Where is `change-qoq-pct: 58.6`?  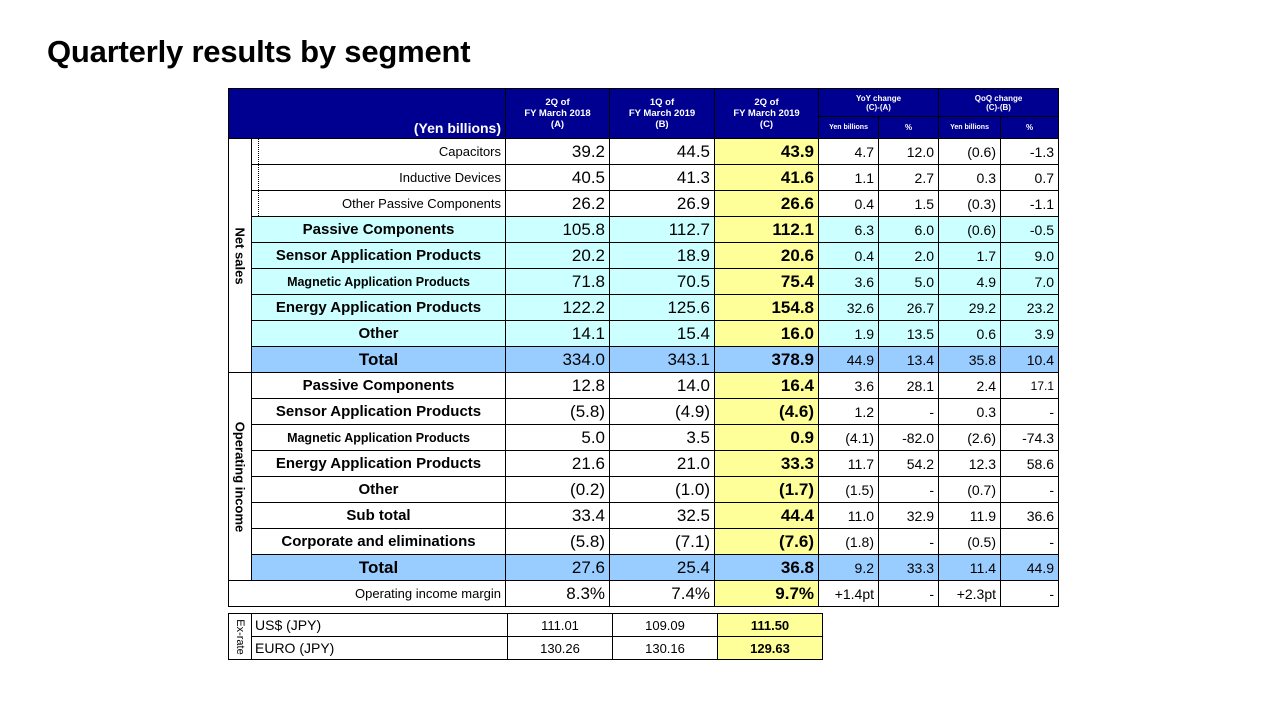 change-qoq-pct: 58.6 is located at coordinates (1030, 463).